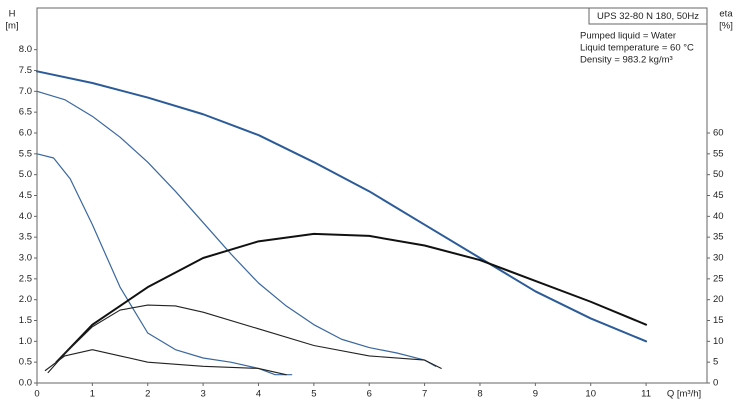  I want to click on y2-tick-label: 15, so click(718, 320).